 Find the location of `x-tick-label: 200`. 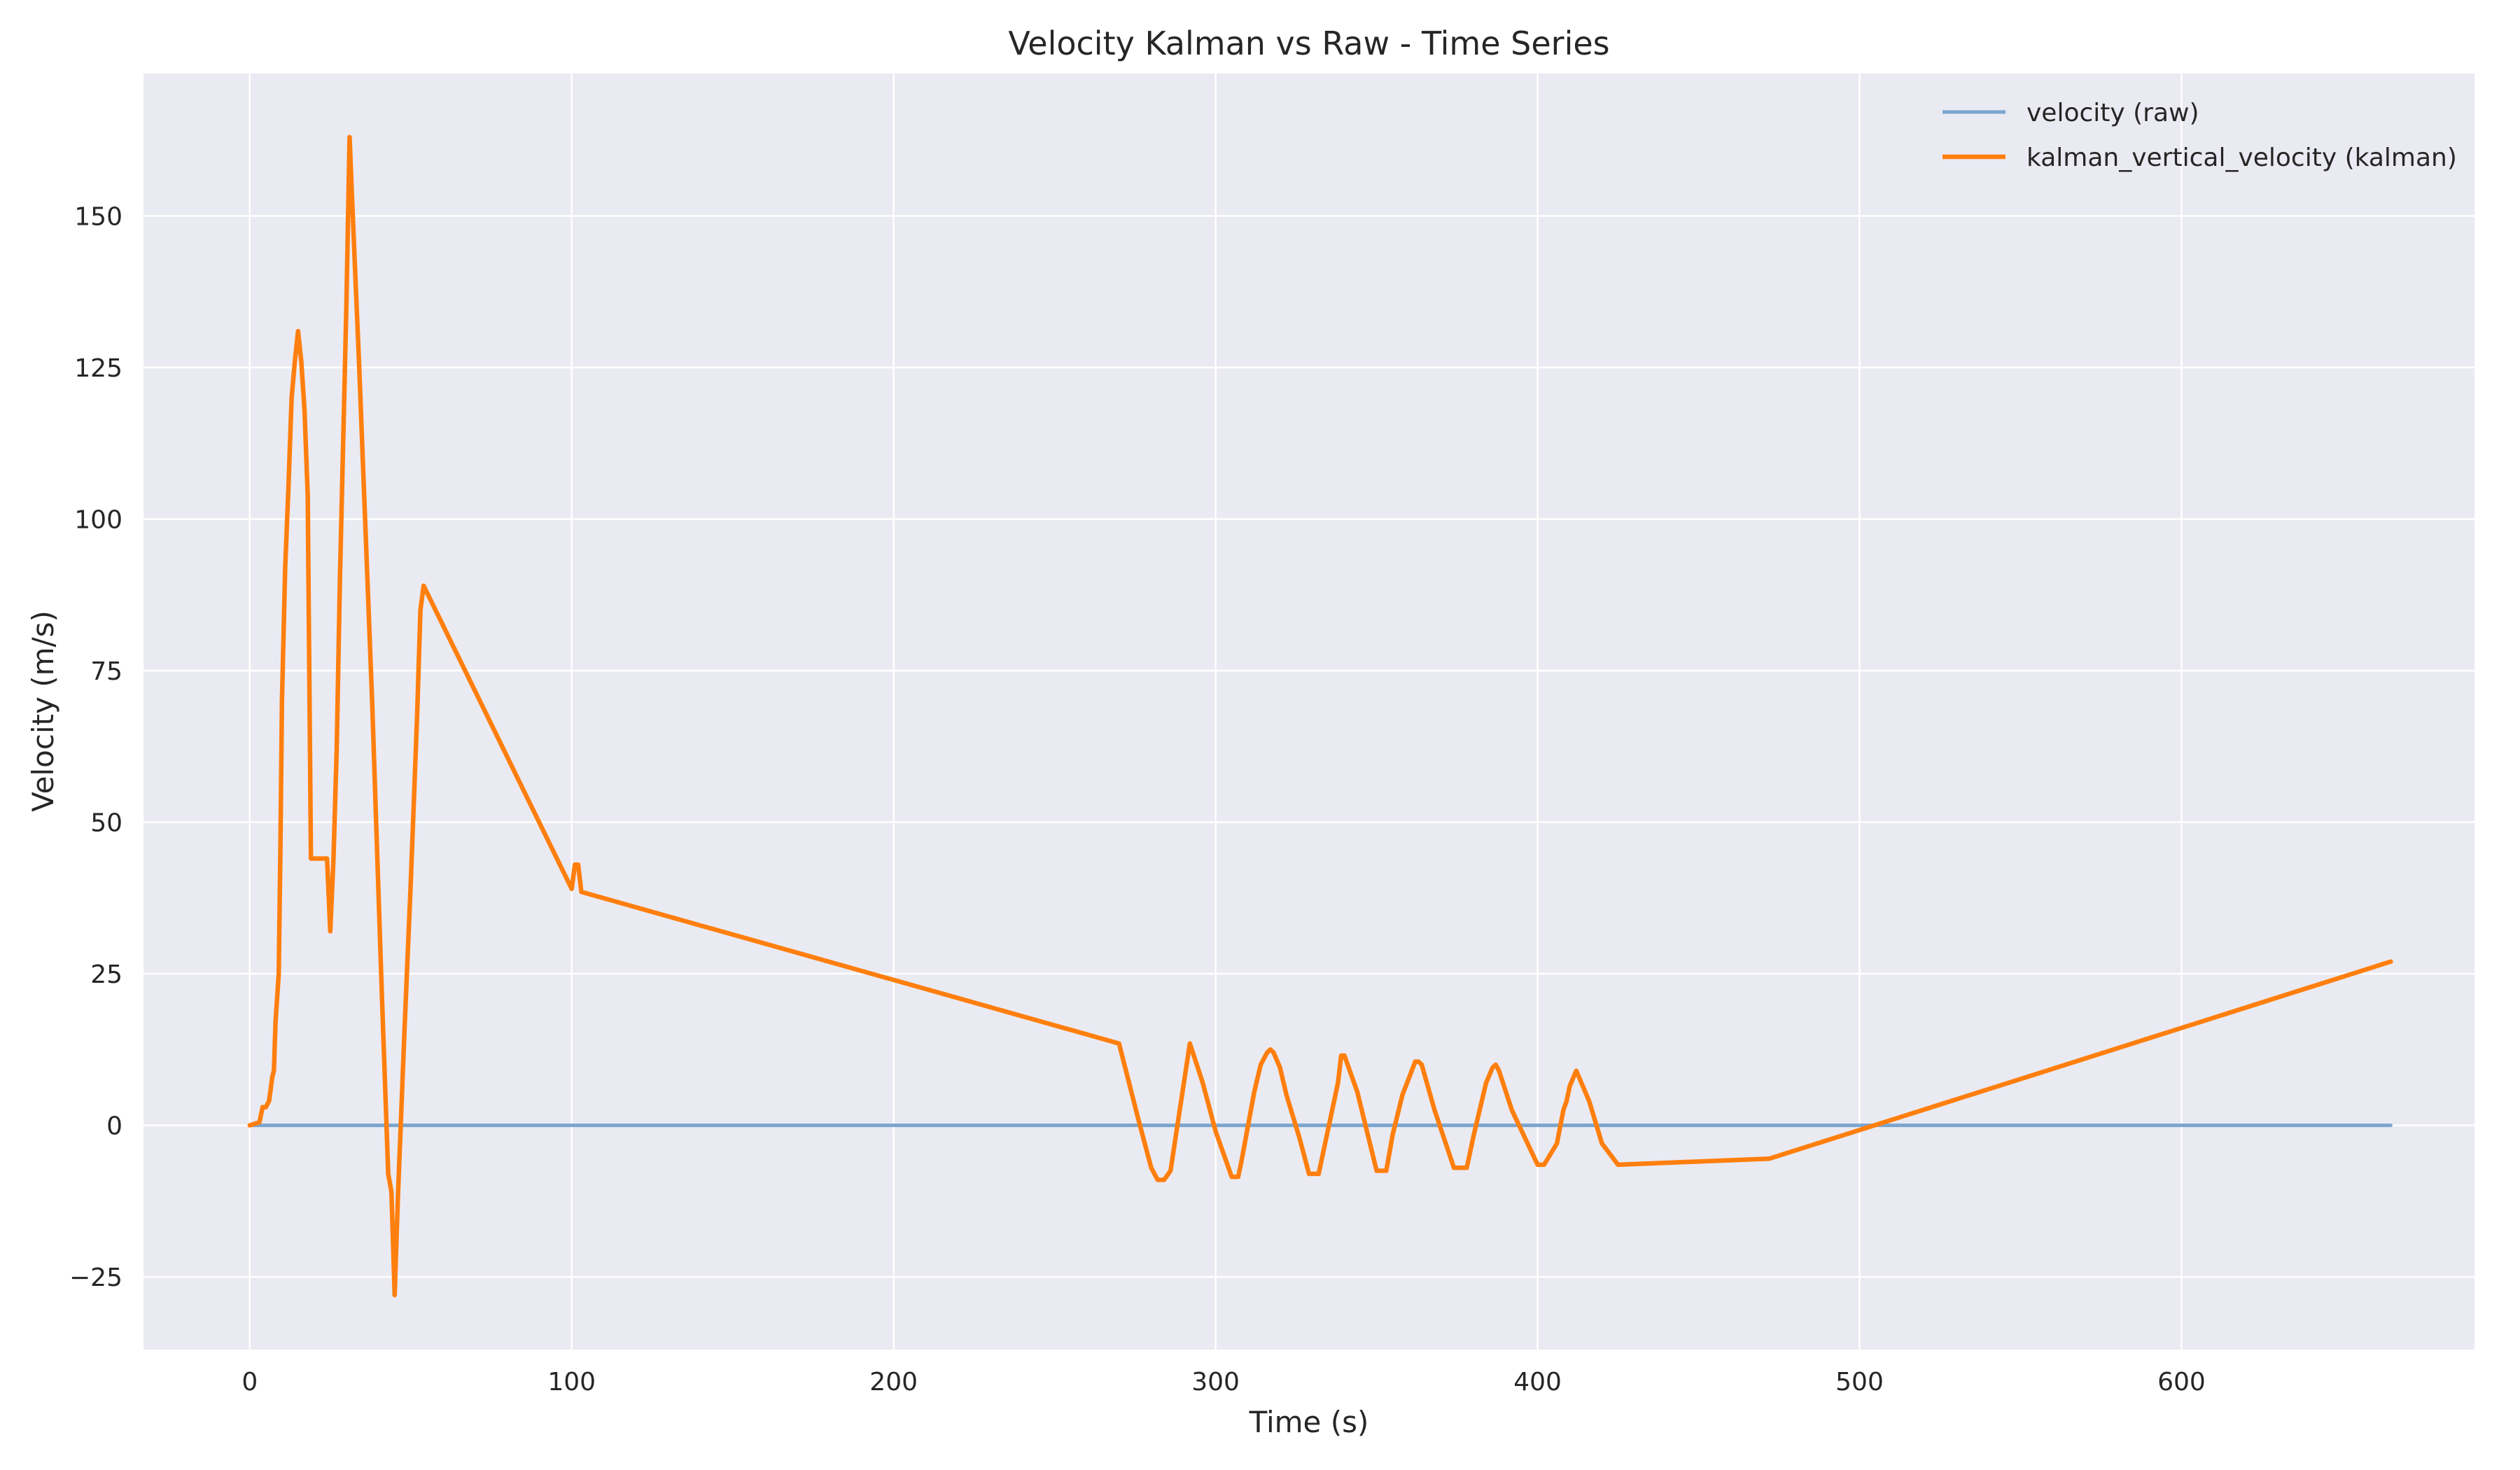

x-tick-label: 200 is located at coordinates (893, 1382).